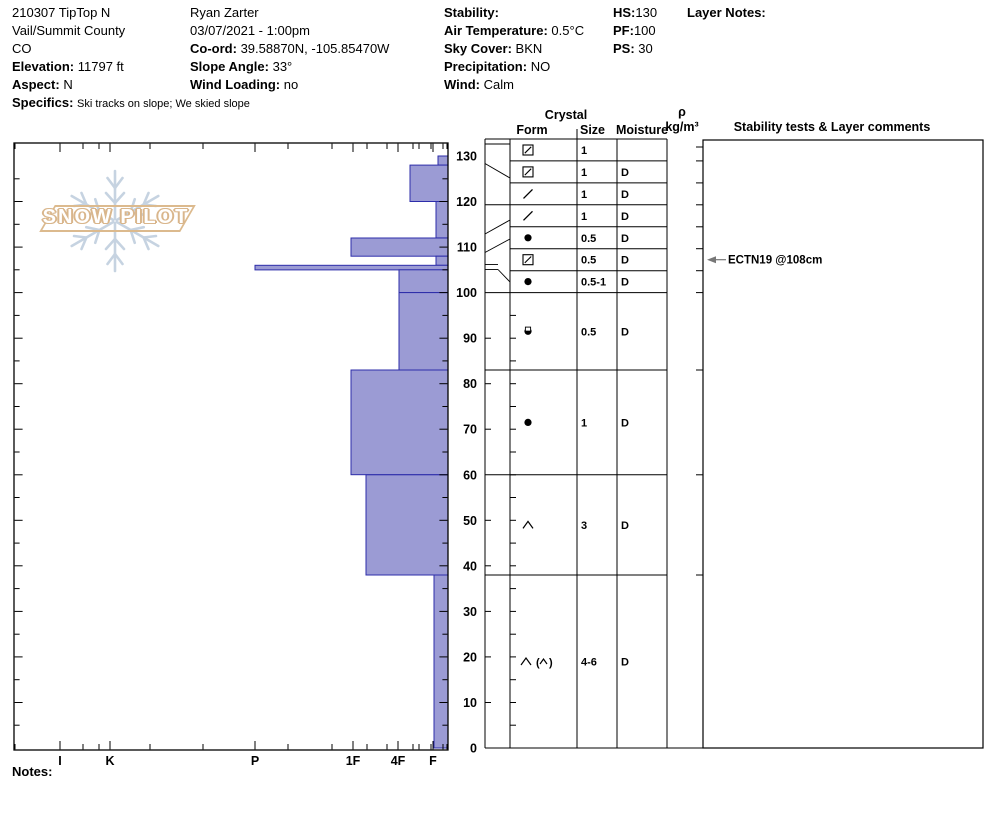 The image size is (994, 840). I want to click on wind-label: Wind:, so click(462, 84).